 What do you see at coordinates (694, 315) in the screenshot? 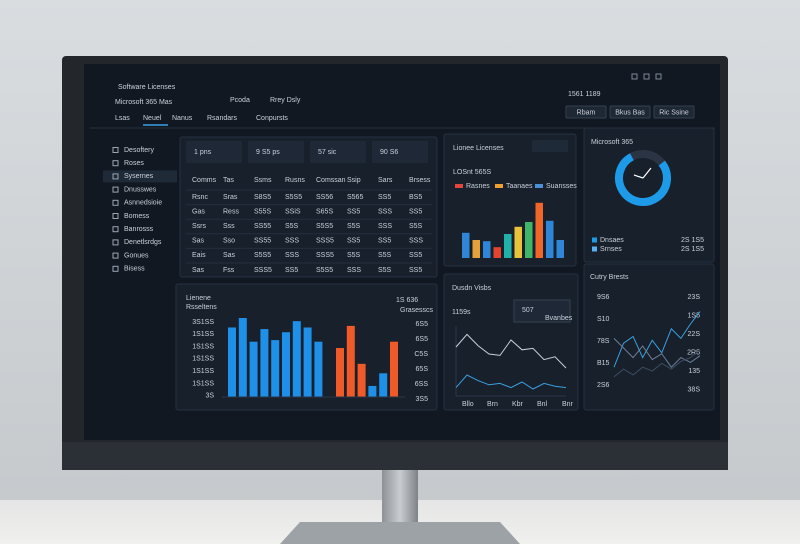
I see `y2-tick-label: 1S5` at bounding box center [694, 315].